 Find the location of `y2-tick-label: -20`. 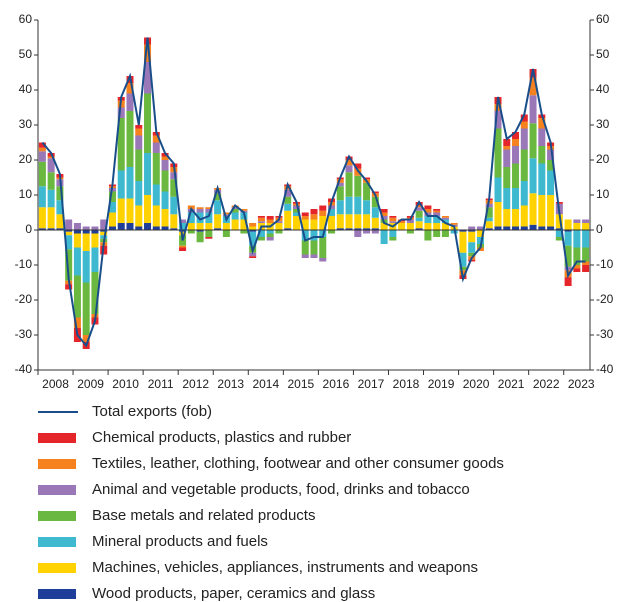

y2-tick-label: -20 is located at coordinates (605, 299).